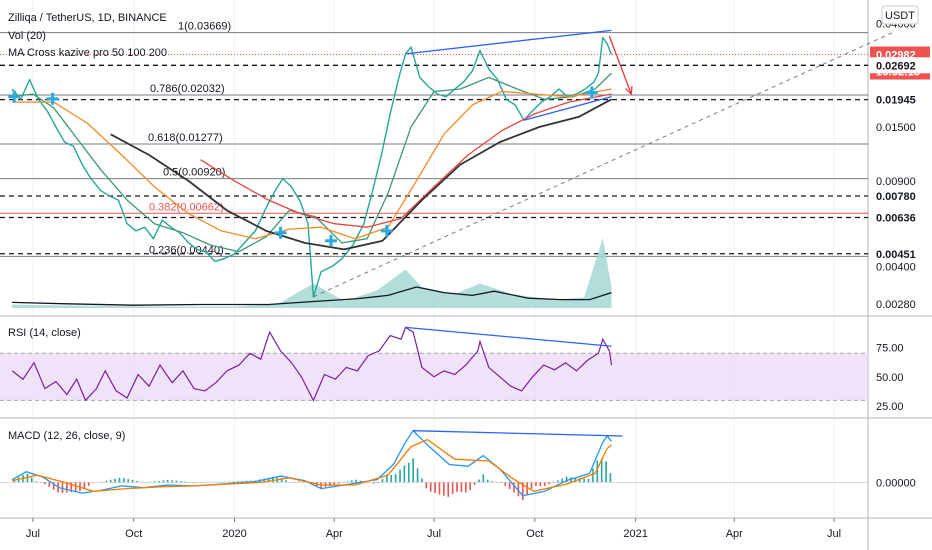 The image size is (932, 550). Describe the element at coordinates (133, 534) in the screenshot. I see `time-tick-label: Oct` at that location.